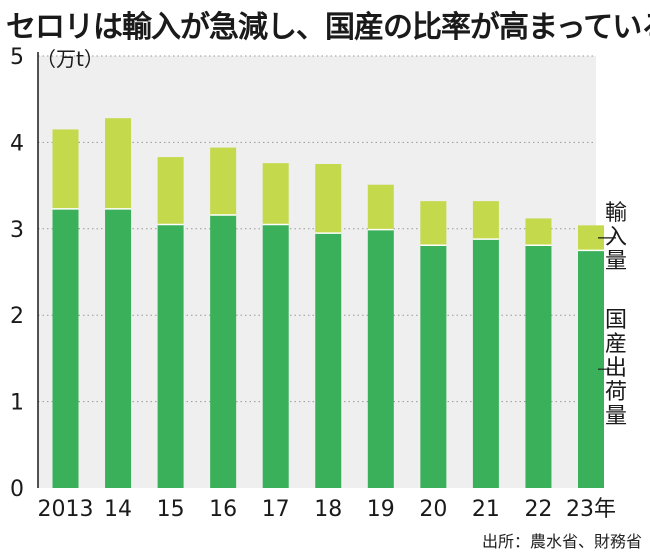 The image size is (650, 556). What do you see at coordinates (538, 509) in the screenshot?
I see `x-tick-label: 22` at bounding box center [538, 509].